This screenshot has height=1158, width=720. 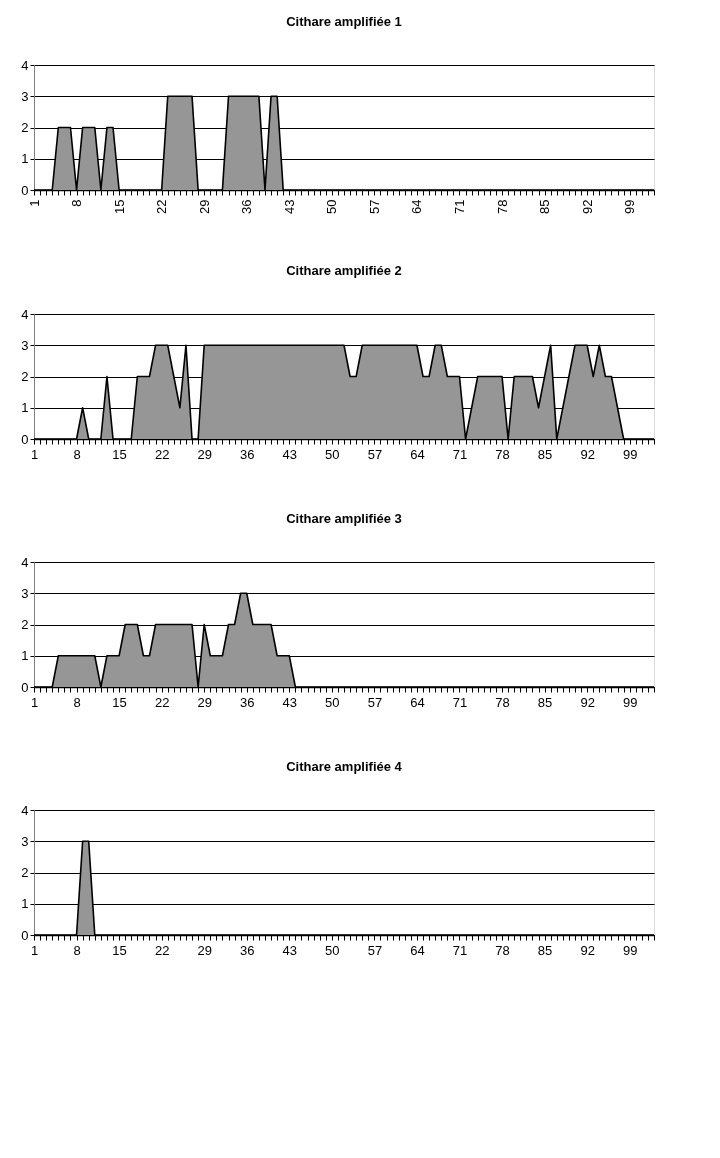 I want to click on chart-title: Cithare amplifiée 4, so click(x=344, y=766).